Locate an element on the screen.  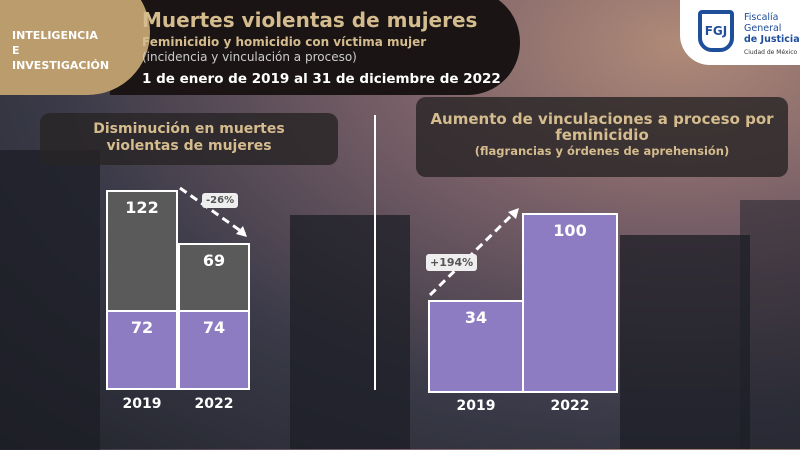
page-title: Muertes violentas de mujeres is located at coordinates (310, 20).